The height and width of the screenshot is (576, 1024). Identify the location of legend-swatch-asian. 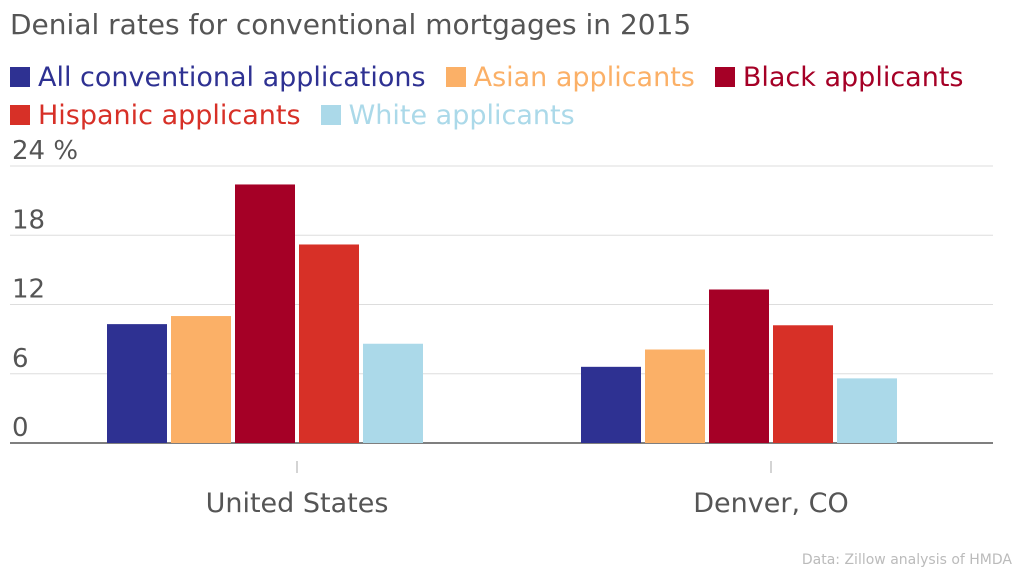
(455, 77).